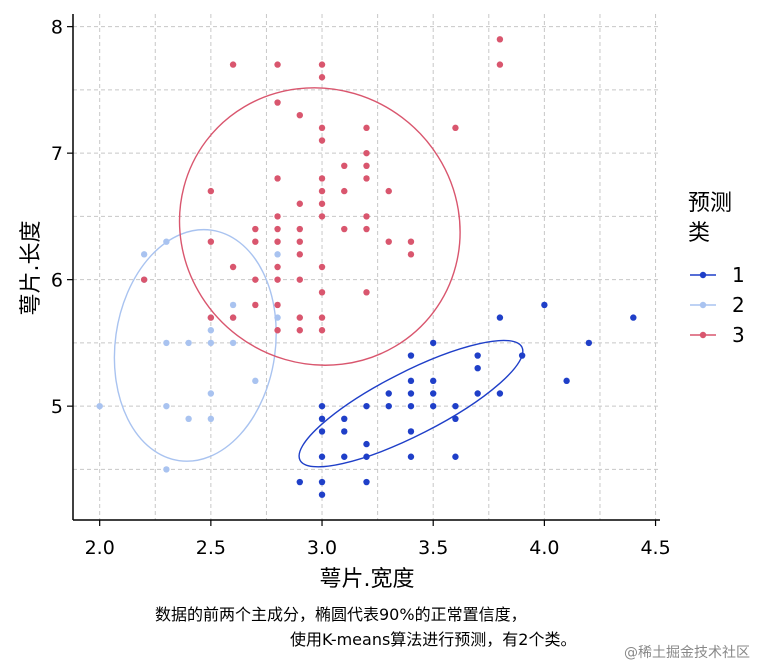  Describe the element at coordinates (100, 548) in the screenshot. I see `x-tick-label: 2.0` at that location.